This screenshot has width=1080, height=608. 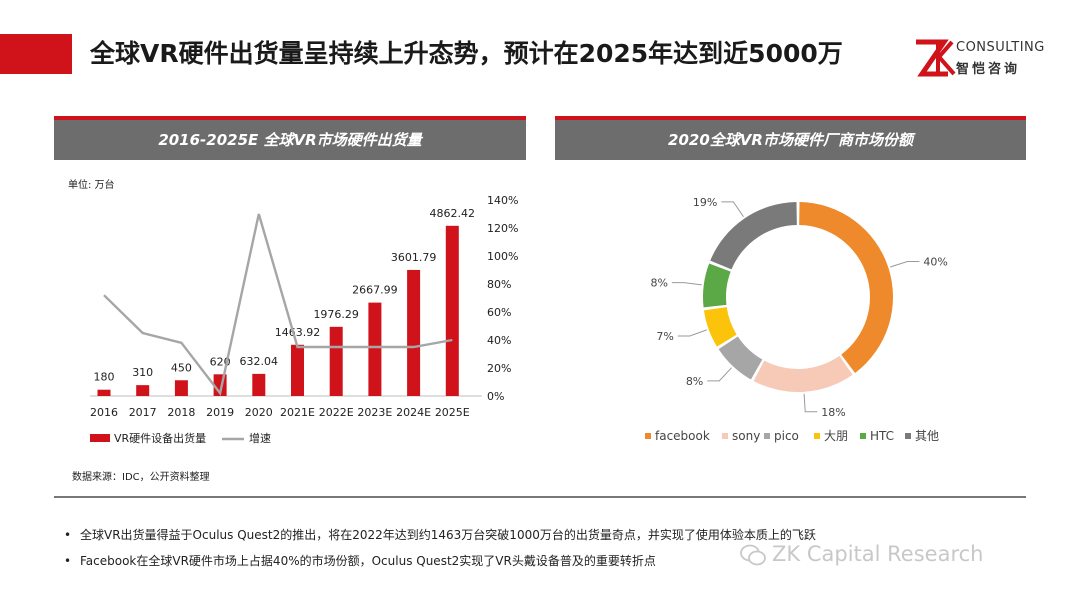 What do you see at coordinates (664, 336) in the screenshot?
I see `slice-value-label: 7%` at bounding box center [664, 336].